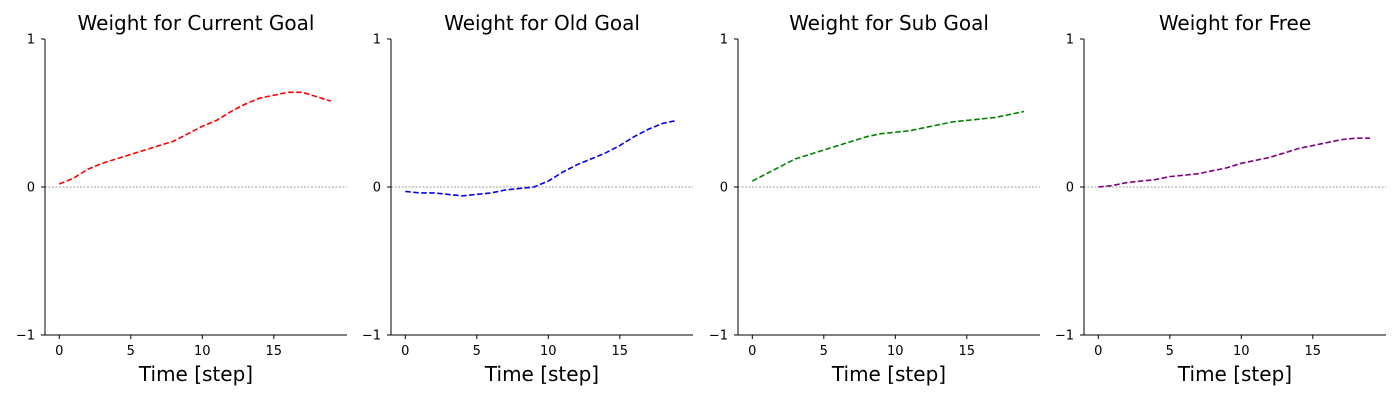 Image resolution: width=1400 pixels, height=400 pixels. Describe the element at coordinates (196, 23) in the screenshot. I see `chart-title: Weight for Current Goal` at that location.